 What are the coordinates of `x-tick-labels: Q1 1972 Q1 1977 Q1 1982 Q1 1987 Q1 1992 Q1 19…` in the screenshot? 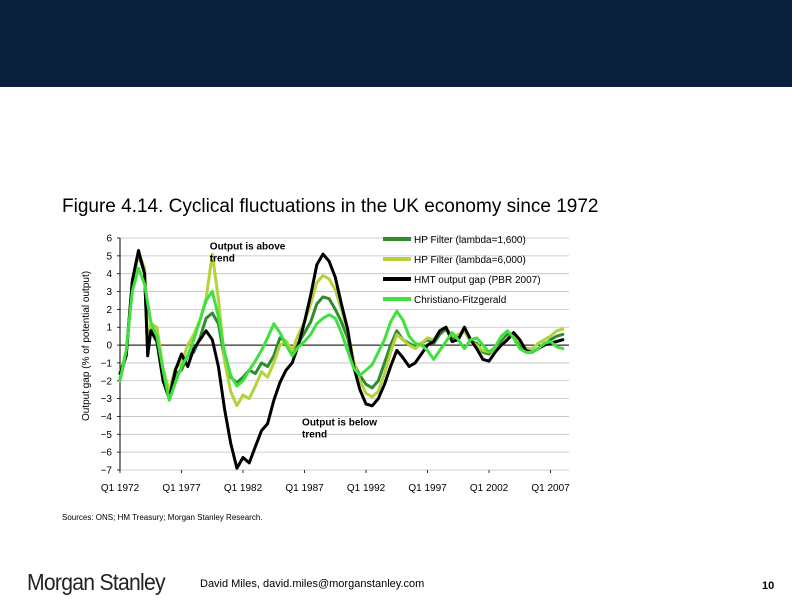 It's located at (335, 488).